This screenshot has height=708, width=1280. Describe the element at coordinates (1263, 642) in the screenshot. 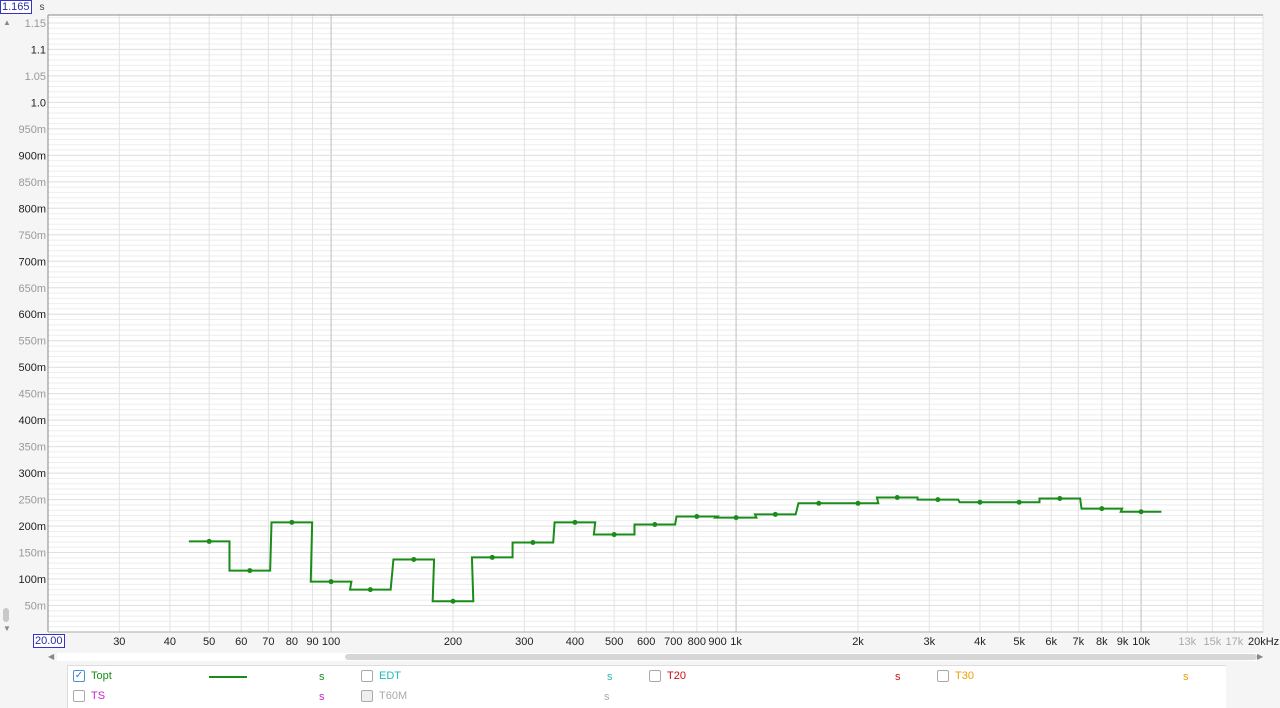

I see `x-tick-label: 20kHz` at that location.